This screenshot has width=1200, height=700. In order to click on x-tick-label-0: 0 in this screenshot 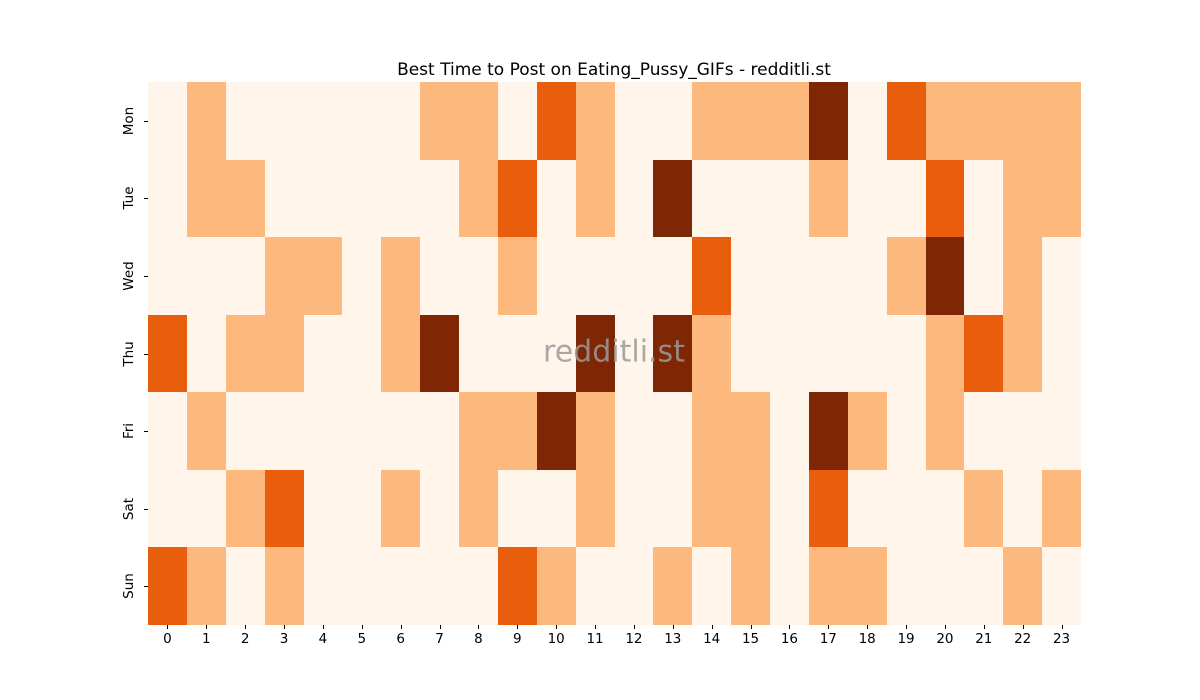, I will do `click(167, 639)`.